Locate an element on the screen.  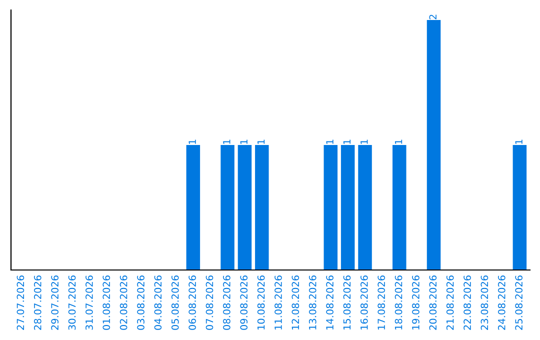
x-tick-label: 20.08.2026 is located at coordinates (433, 302).